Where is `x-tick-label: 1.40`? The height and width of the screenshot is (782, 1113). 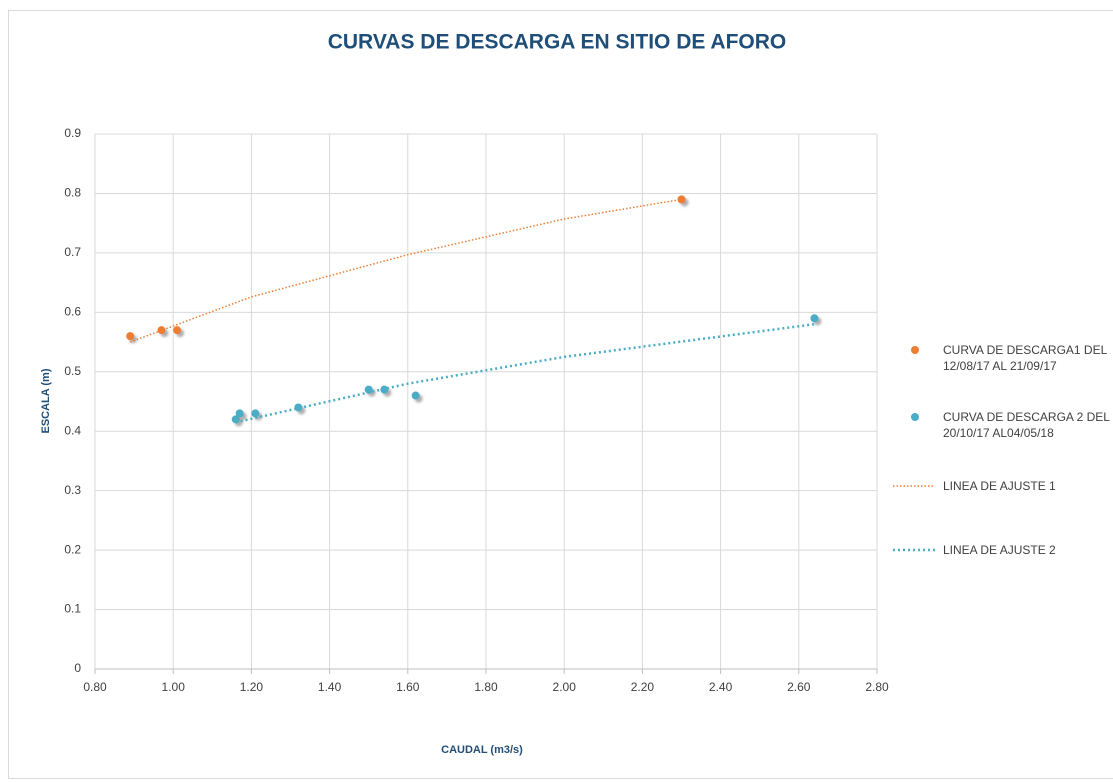
x-tick-label: 1.40 is located at coordinates (330, 687).